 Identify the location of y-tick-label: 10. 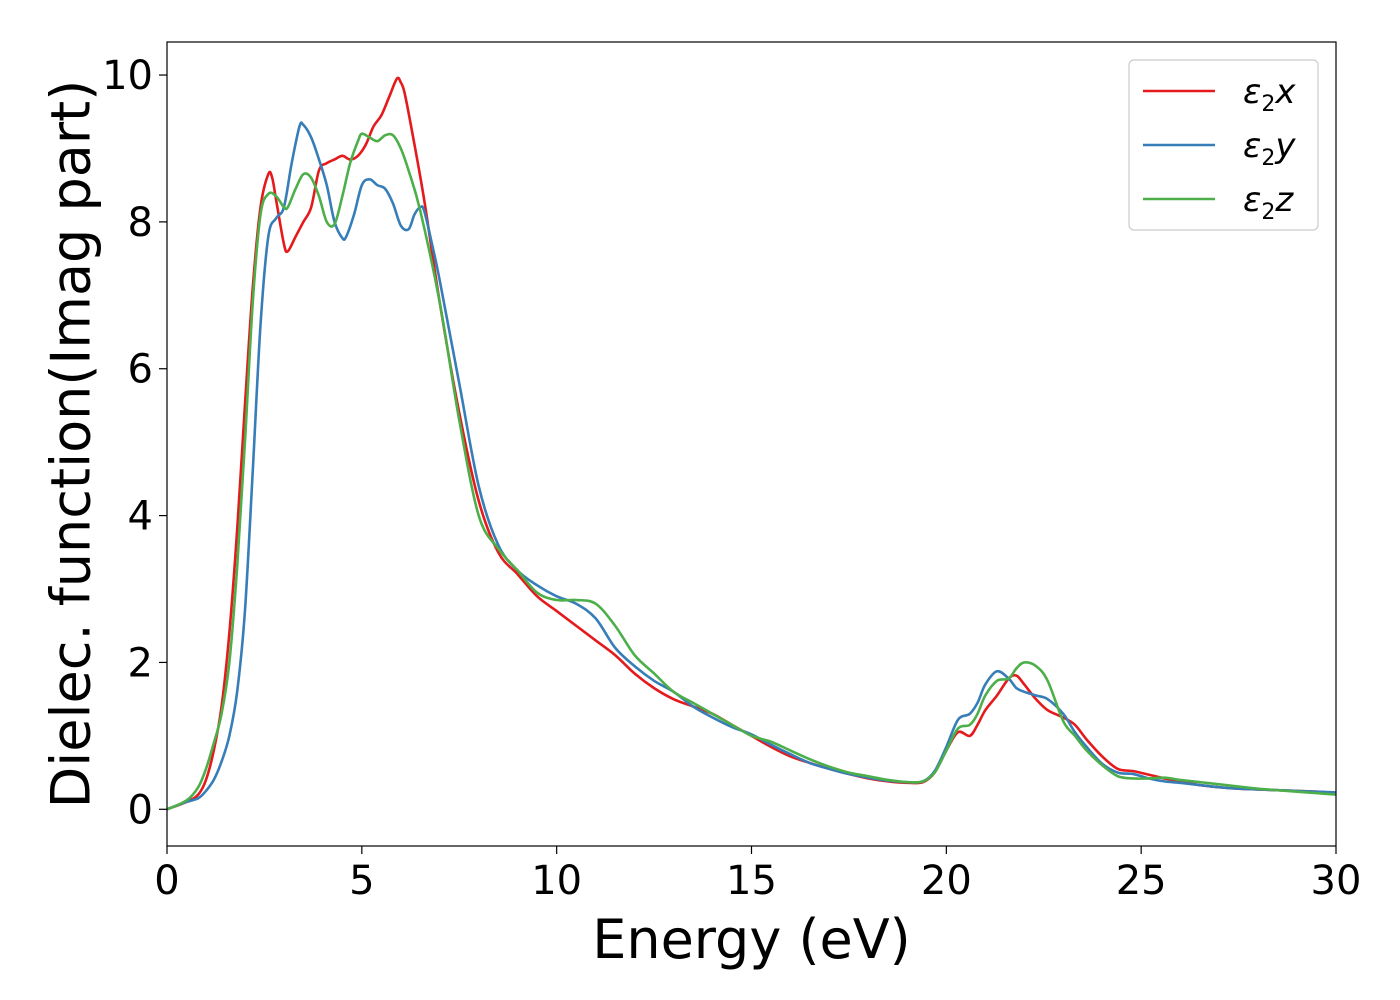
(127, 76).